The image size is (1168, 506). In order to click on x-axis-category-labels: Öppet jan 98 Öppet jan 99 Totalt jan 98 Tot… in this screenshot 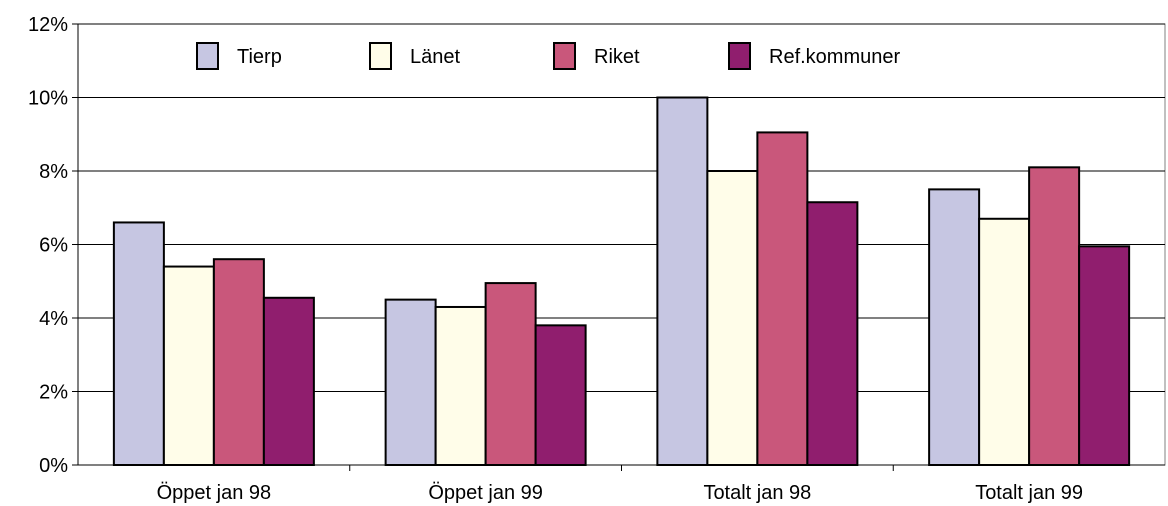, I will do `click(620, 493)`.